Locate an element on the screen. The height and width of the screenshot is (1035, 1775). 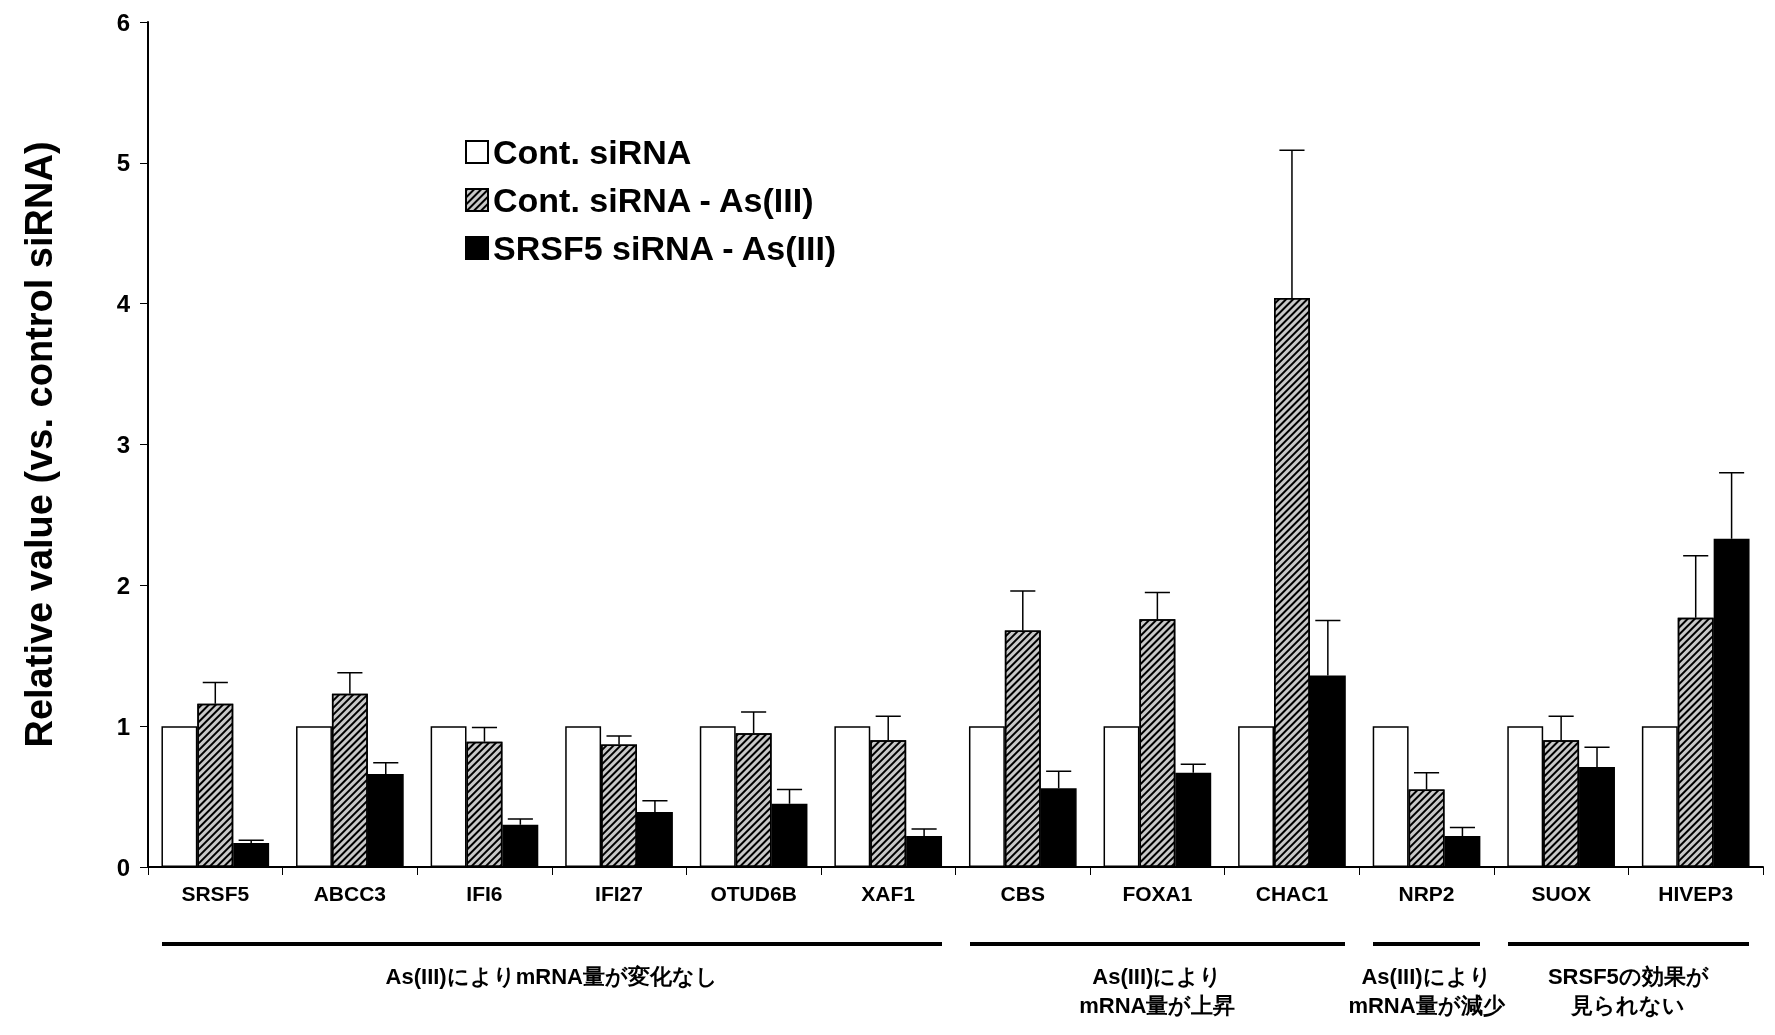
x-tick-label: IFI6 is located at coordinates (484, 893).